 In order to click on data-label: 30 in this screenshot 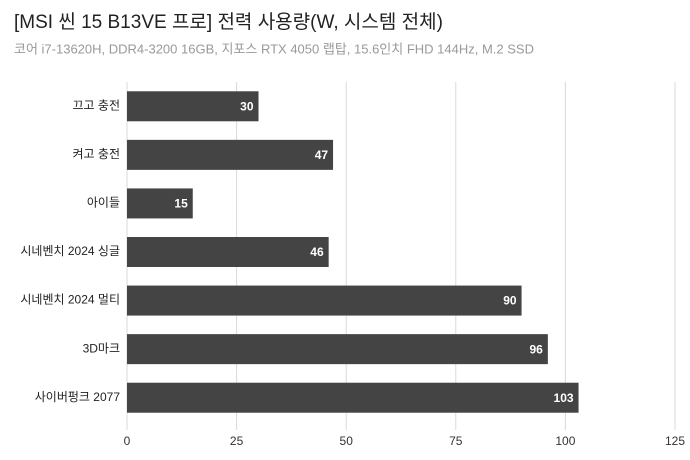, I will do `click(247, 106)`.